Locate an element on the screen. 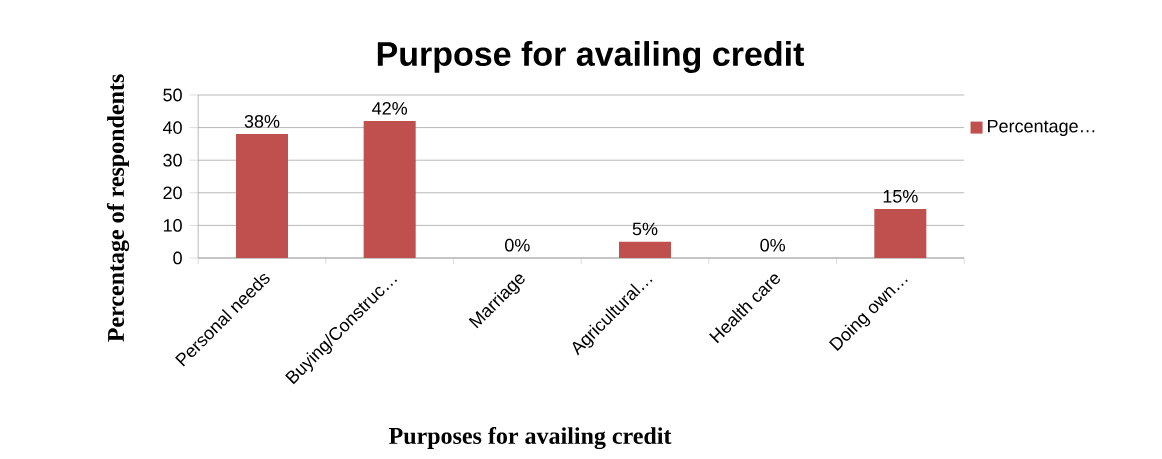 The image size is (1162, 459). chart-title: Purpose for availing credit is located at coordinates (591, 57).